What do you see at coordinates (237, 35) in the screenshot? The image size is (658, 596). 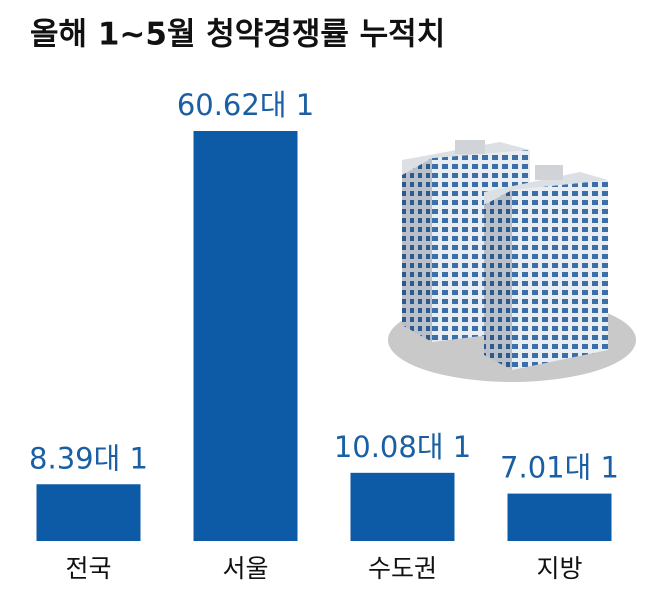 I see `chart-title: 올해 1~5월 청약경쟁률 누적치` at bounding box center [237, 35].